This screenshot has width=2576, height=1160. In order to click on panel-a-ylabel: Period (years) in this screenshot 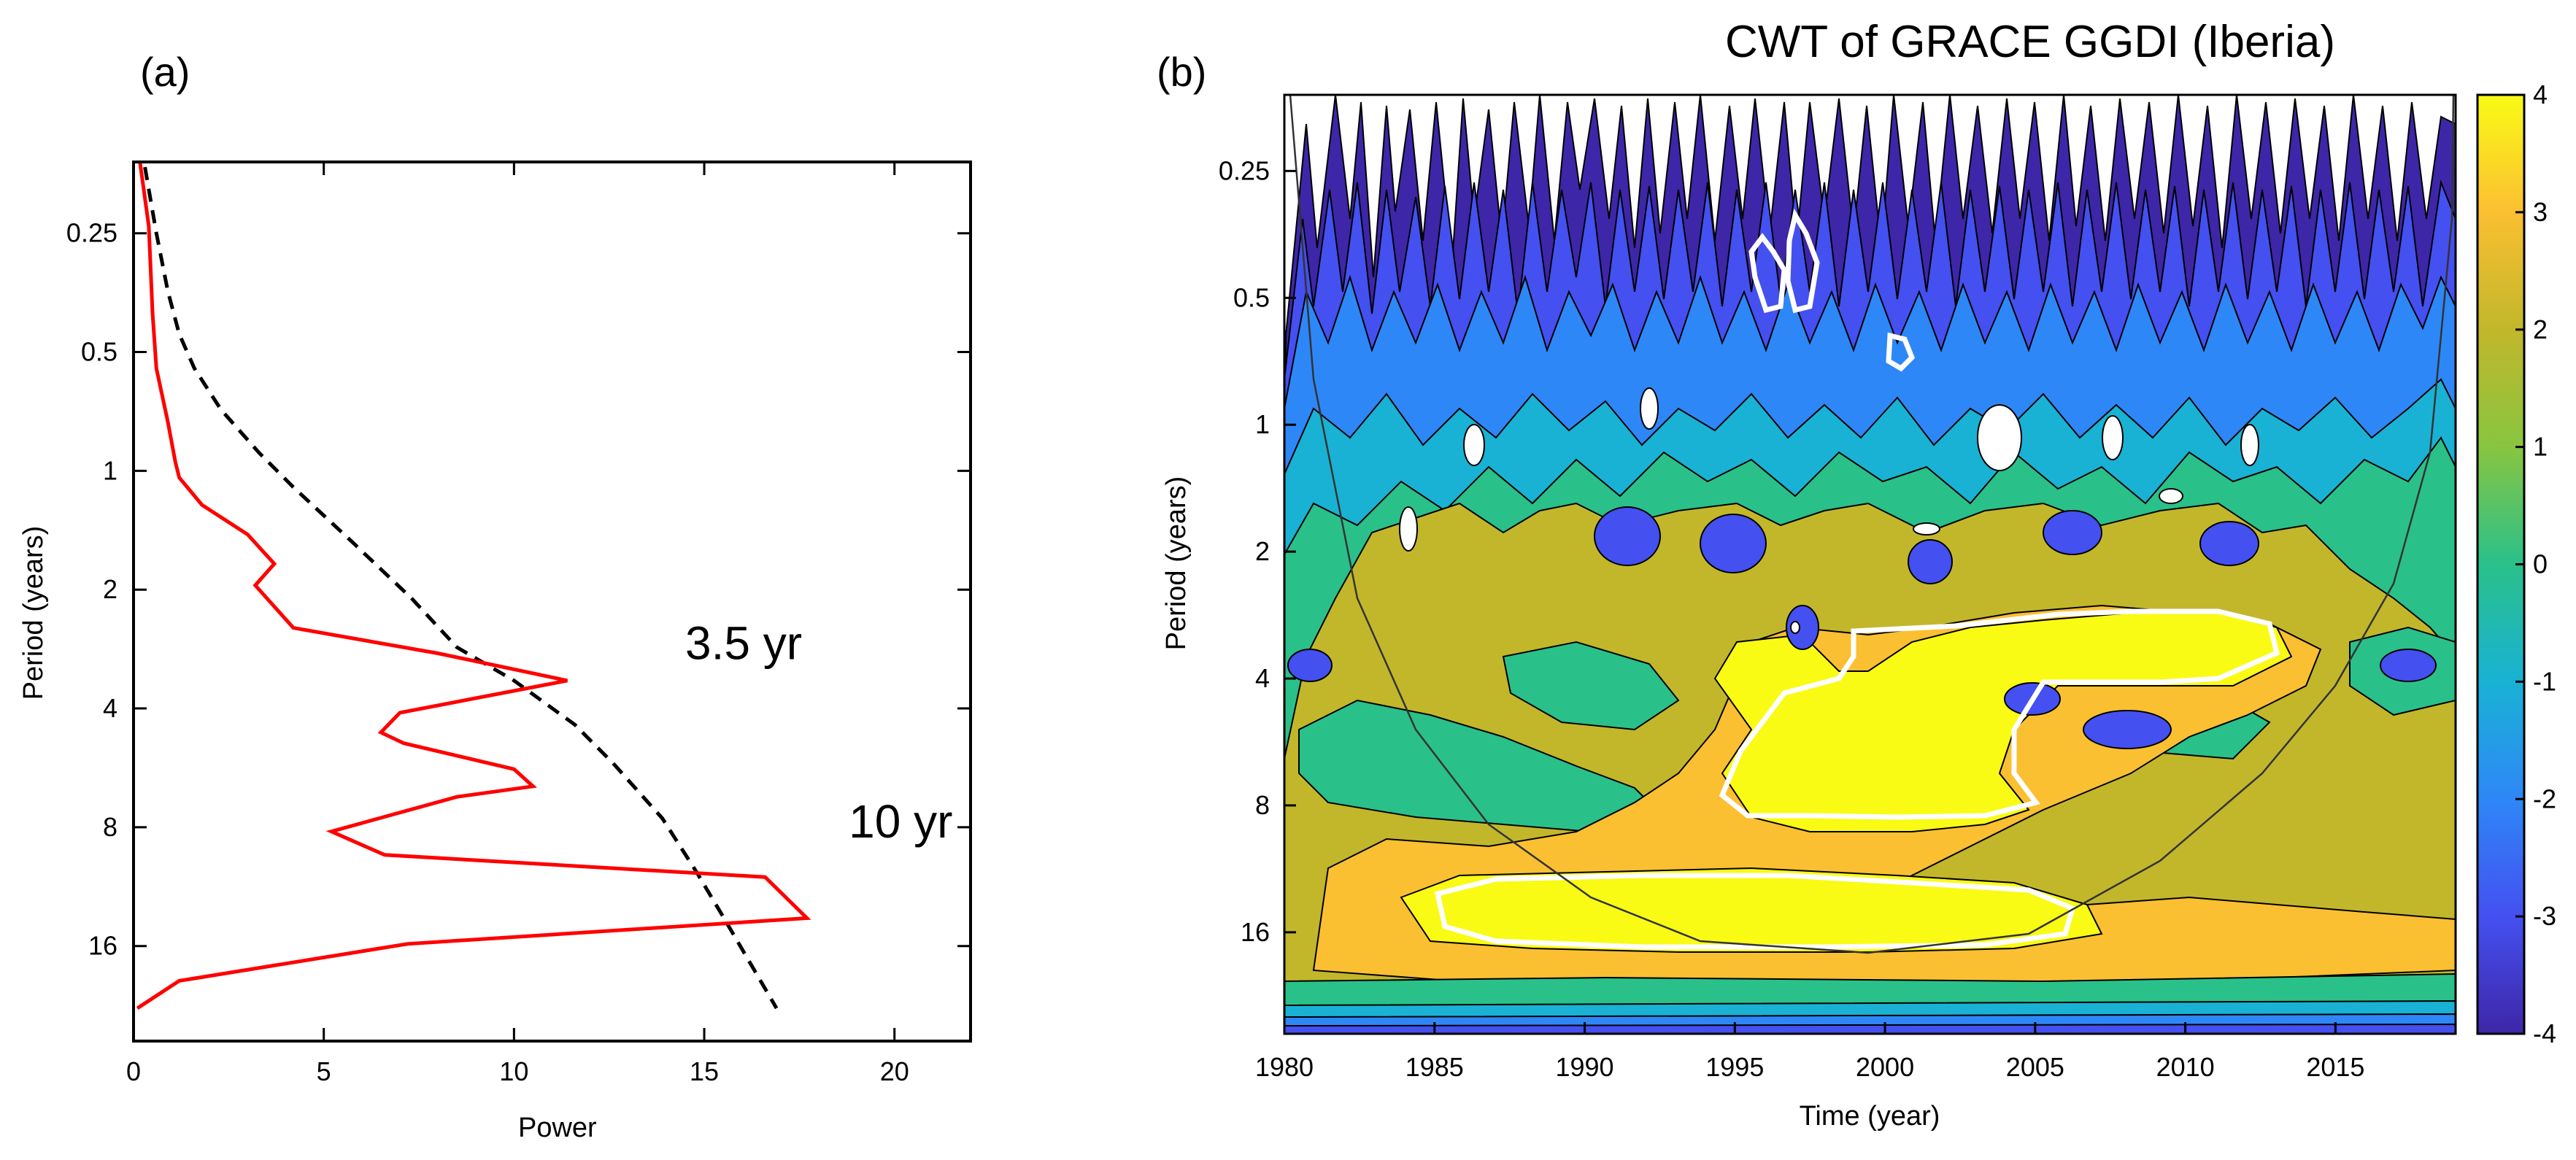, I will do `click(33, 613)`.